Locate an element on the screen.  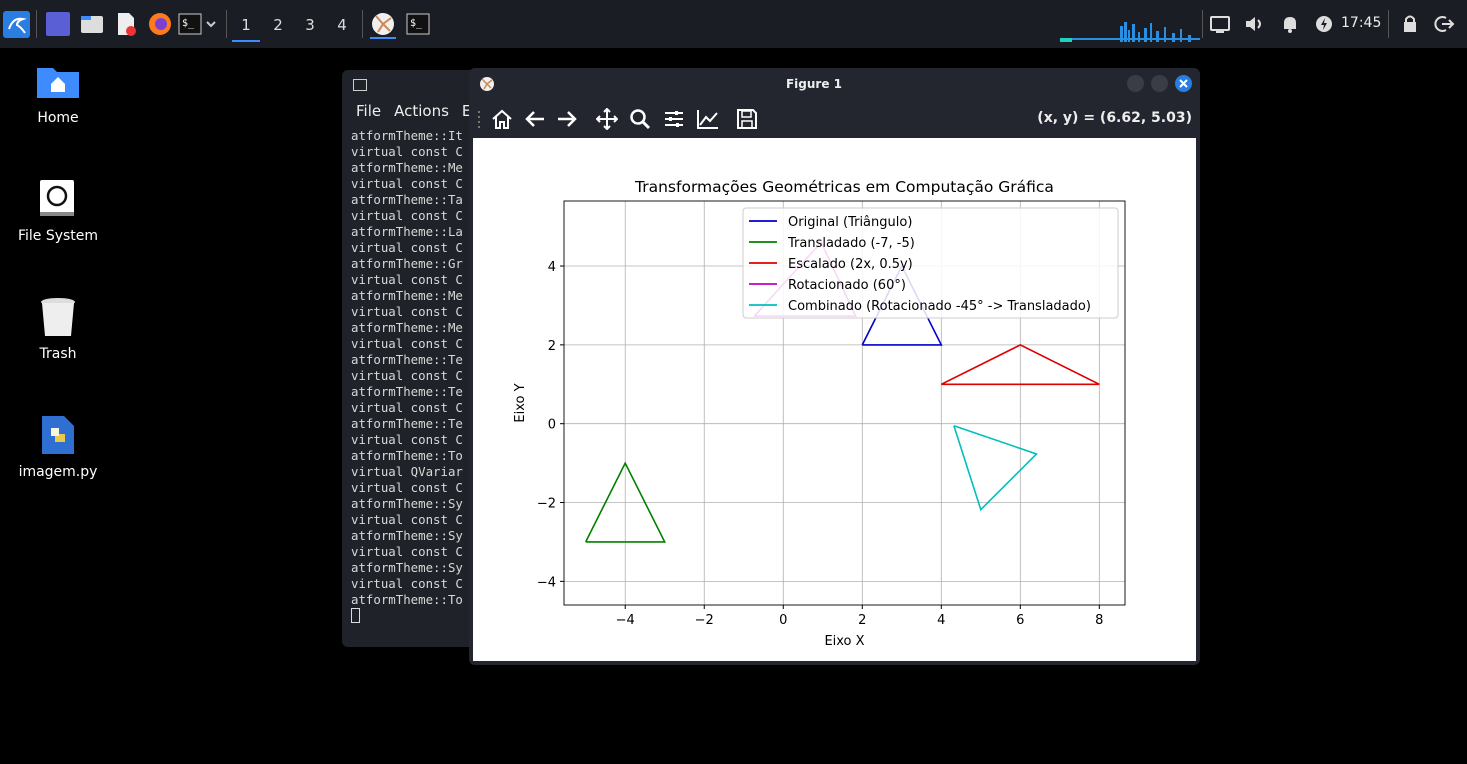
terminal-task-icon: $_ is located at coordinates (418, 24).